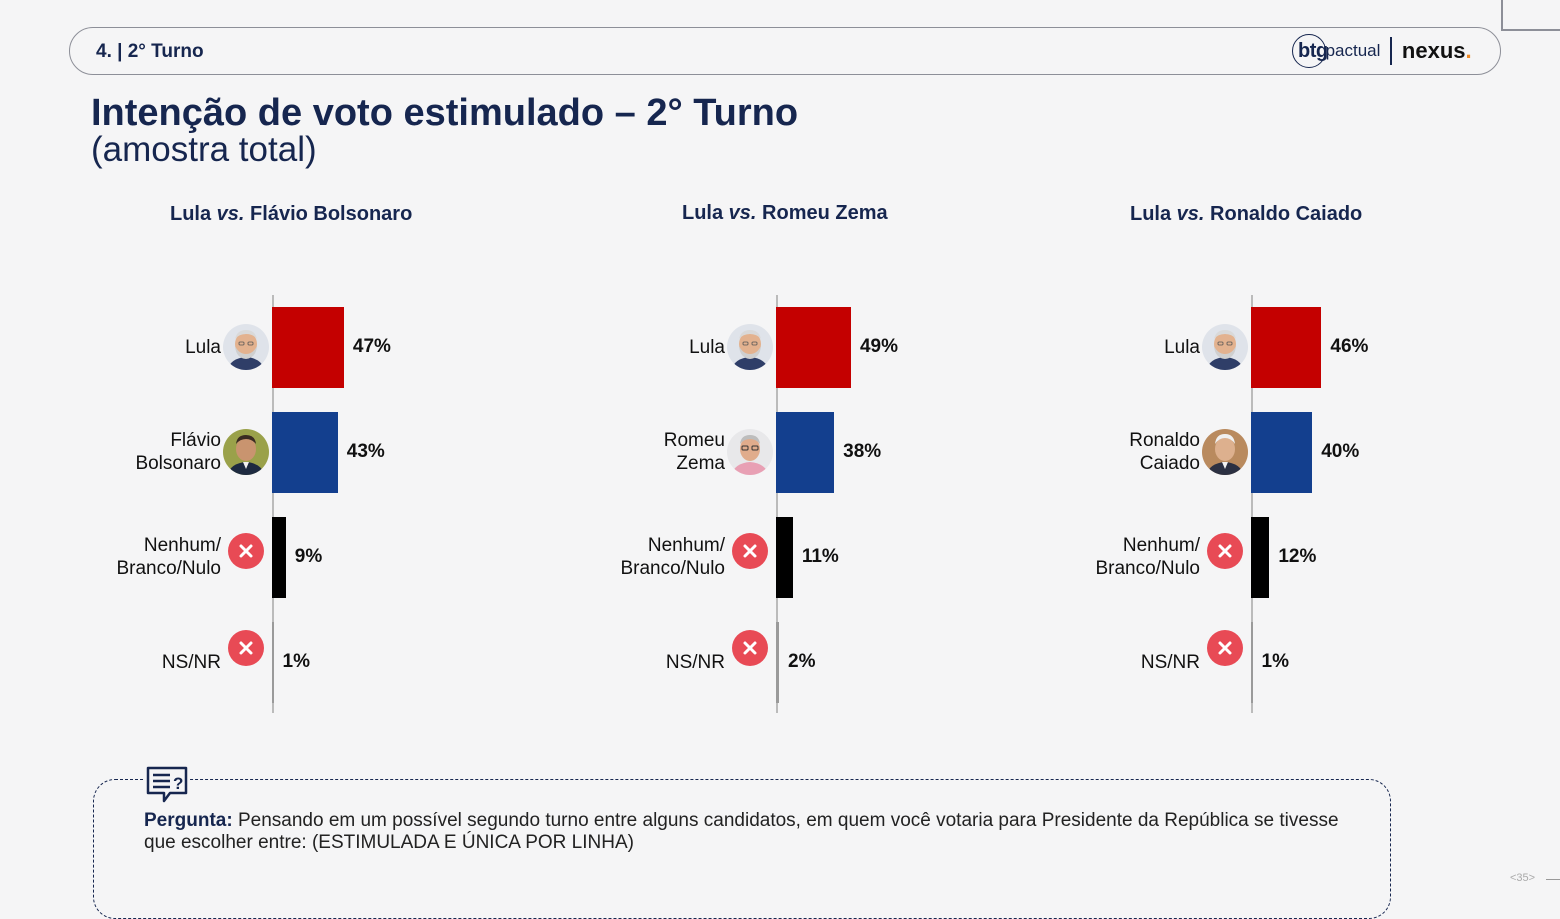 Image resolution: width=1560 pixels, height=919 pixels. I want to click on logo-pactual-text: pactual, so click(1353, 50).